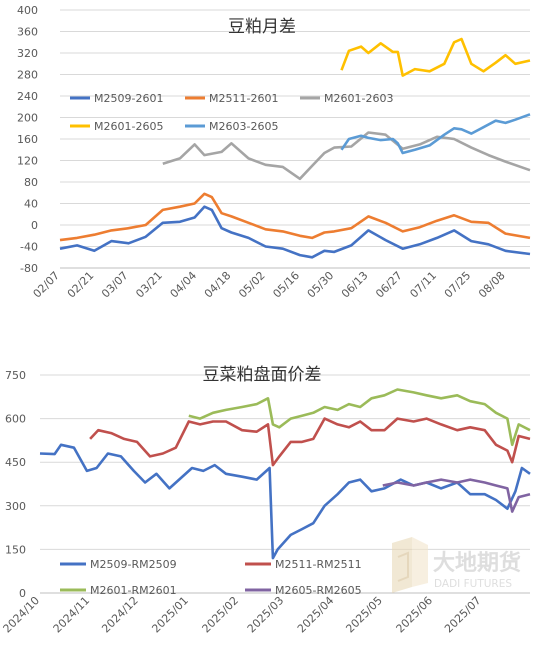  Describe the element at coordinates (133, 564) in the screenshot. I see `legend-label: M2509-RM2509` at that location.